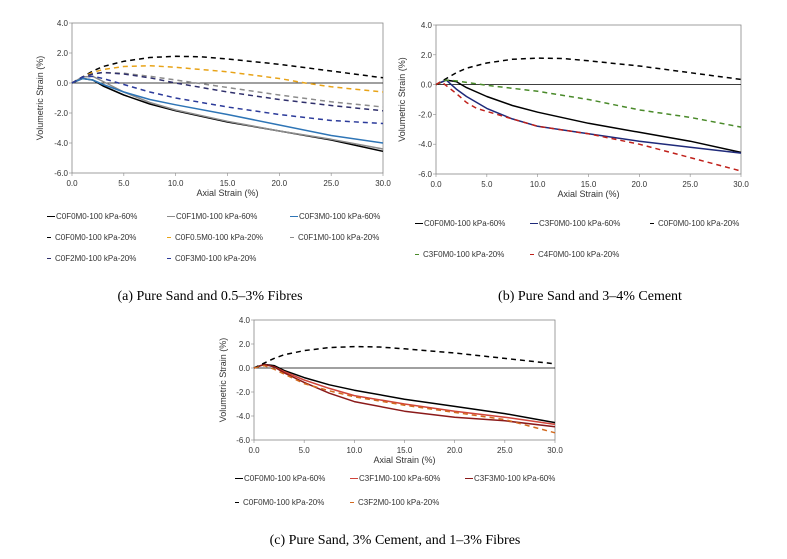  Describe the element at coordinates (216, 258) in the screenshot. I see `legend-label: C0F3M0-100 kPa-20%` at that location.